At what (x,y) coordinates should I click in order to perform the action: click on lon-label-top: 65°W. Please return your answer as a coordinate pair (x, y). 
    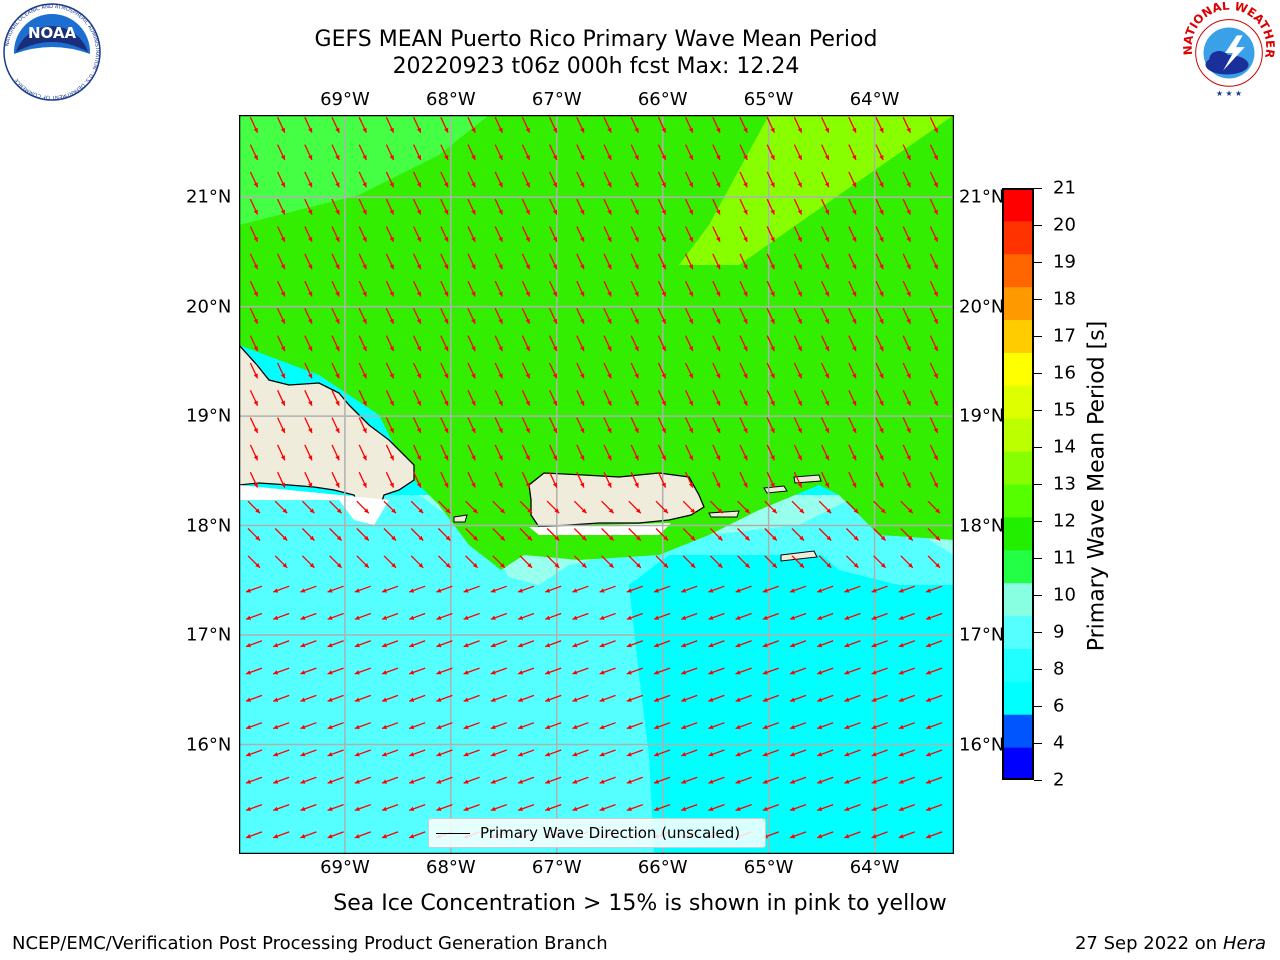
    Looking at the image, I should click on (768, 99).